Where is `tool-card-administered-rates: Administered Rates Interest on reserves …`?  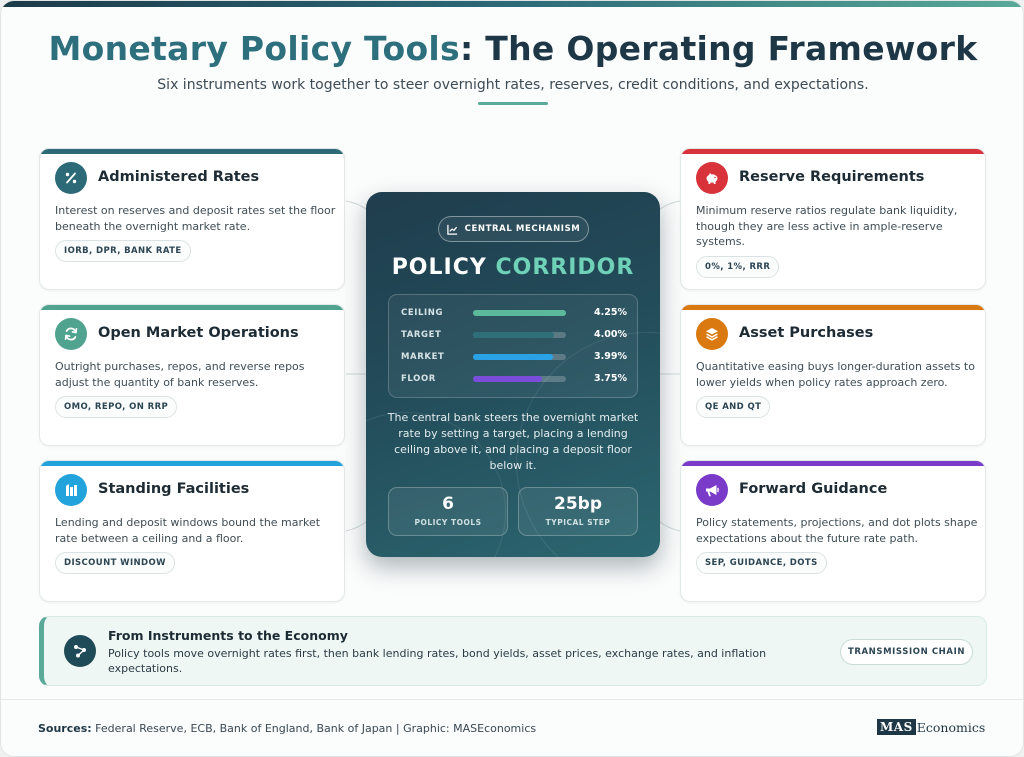 tool-card-administered-rates: Administered Rates Interest on reserves … is located at coordinates (192, 219).